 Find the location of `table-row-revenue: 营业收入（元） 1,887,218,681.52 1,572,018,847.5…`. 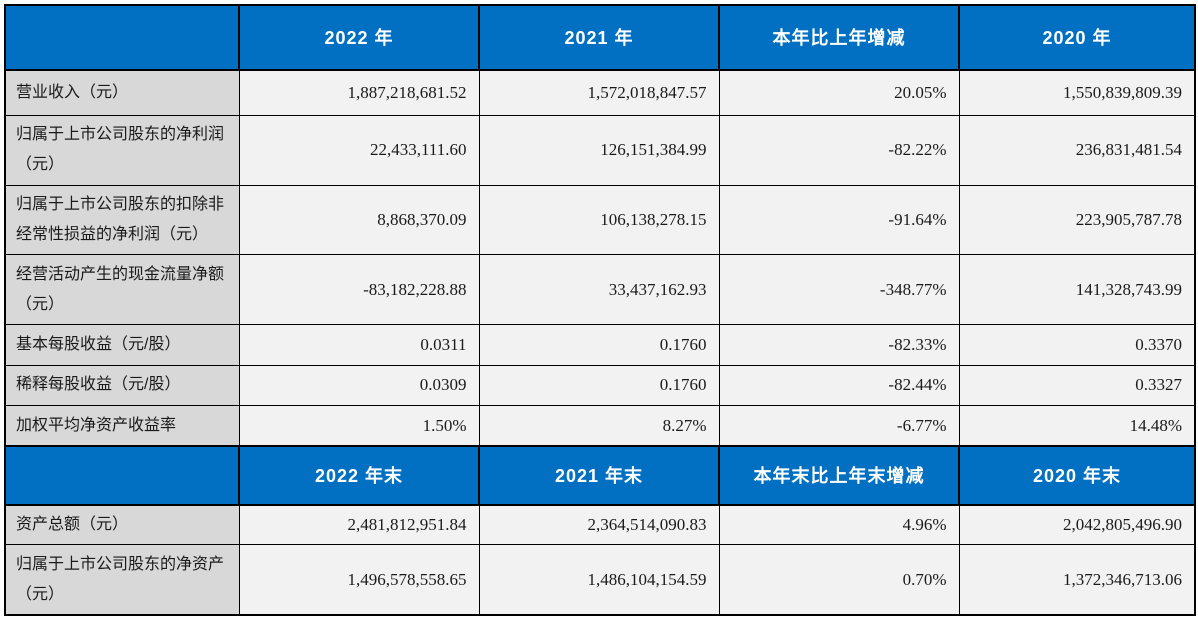

table-row-revenue: 营业收入（元） 1,887,218,681.52 1,572,018,847.5… is located at coordinates (600, 92).